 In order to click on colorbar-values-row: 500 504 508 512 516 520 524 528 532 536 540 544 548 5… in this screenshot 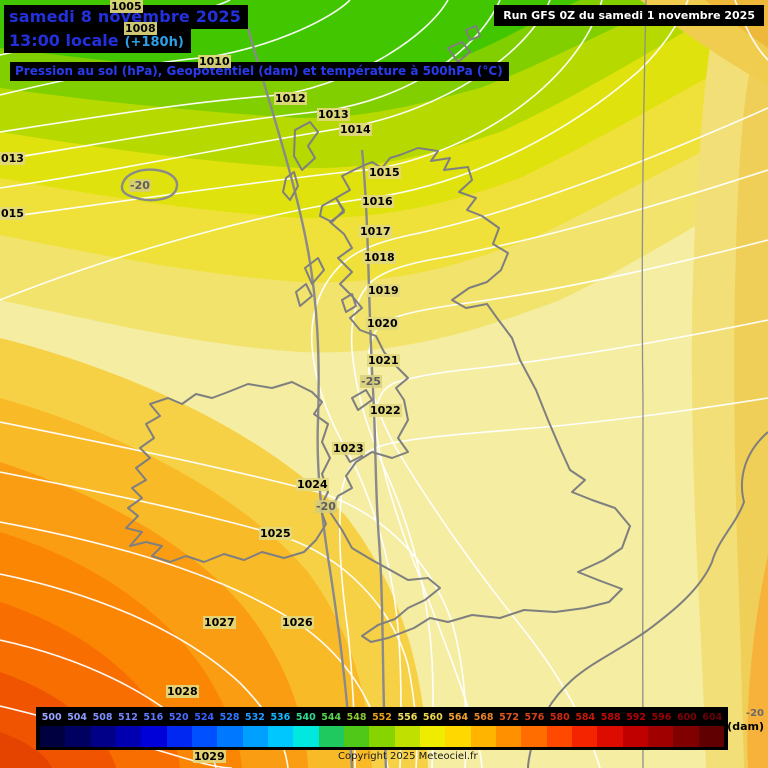, I will do `click(382, 717)`.